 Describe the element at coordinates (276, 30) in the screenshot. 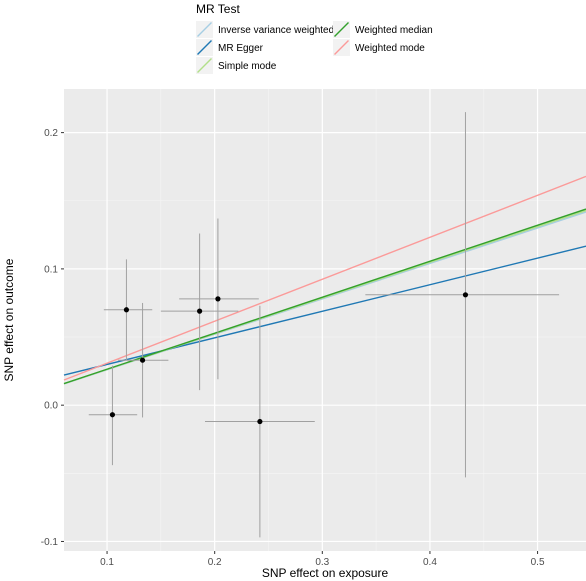

I see `legend-label-inverse-variance-weighted: Inverse variance weighted` at that location.